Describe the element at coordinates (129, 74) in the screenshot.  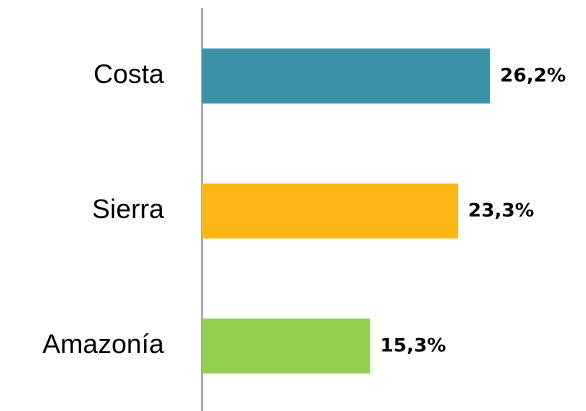
I see `category-label: Costa` at that location.